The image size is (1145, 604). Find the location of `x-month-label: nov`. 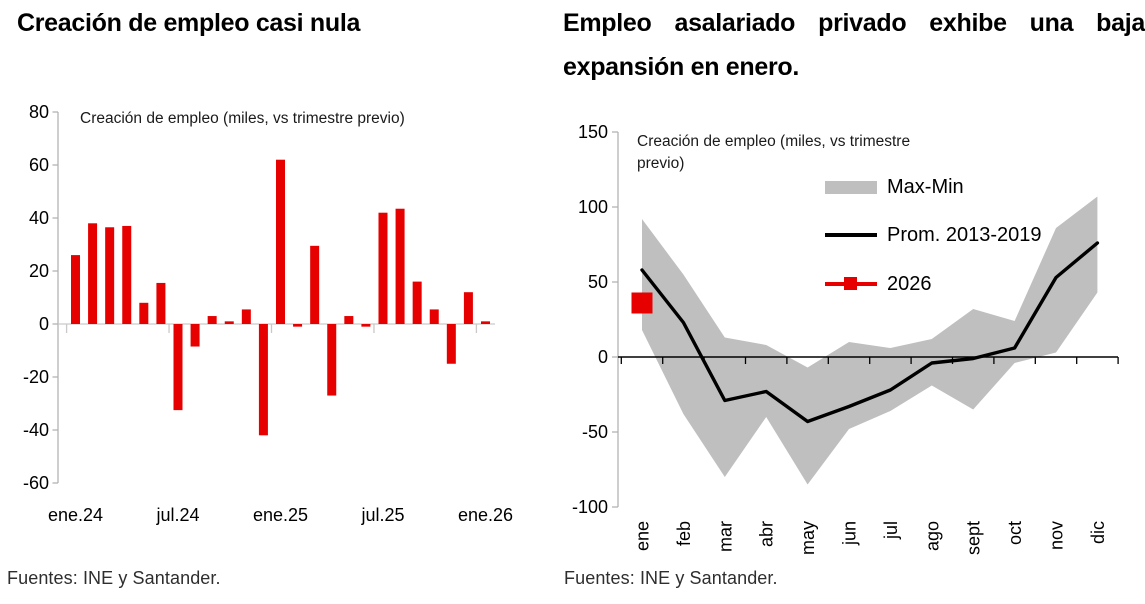

x-month-label: nov is located at coordinates (1057, 535).